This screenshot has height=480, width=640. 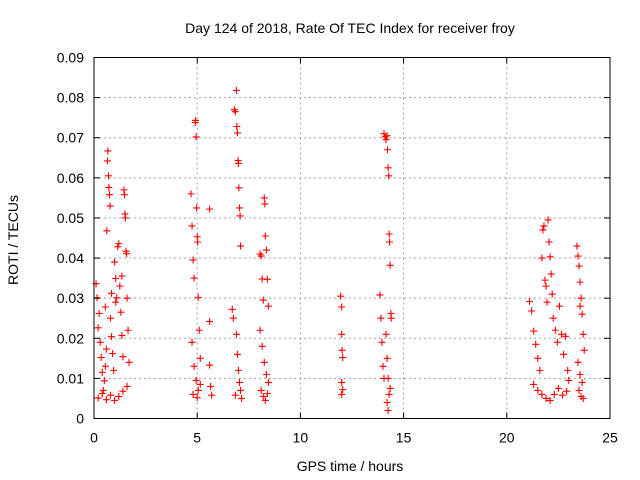 What do you see at coordinates (70, 138) in the screenshot?
I see `y-tick-label: 0.07` at bounding box center [70, 138].